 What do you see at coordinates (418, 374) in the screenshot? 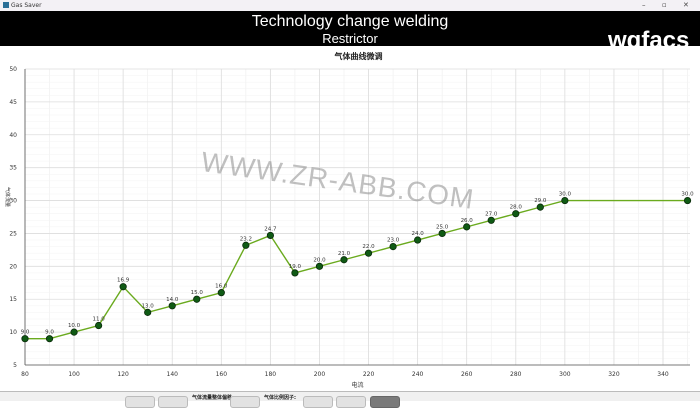
I see `x-tick-label: 240` at bounding box center [418, 374].